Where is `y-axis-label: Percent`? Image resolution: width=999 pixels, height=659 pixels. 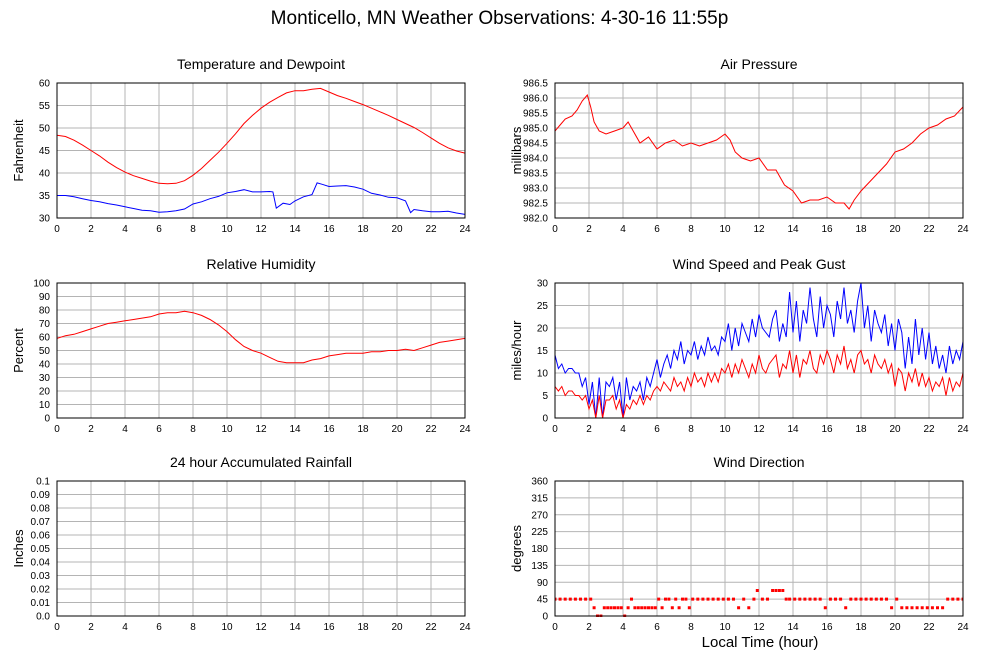 y-axis-label: Percent is located at coordinates (18, 350).